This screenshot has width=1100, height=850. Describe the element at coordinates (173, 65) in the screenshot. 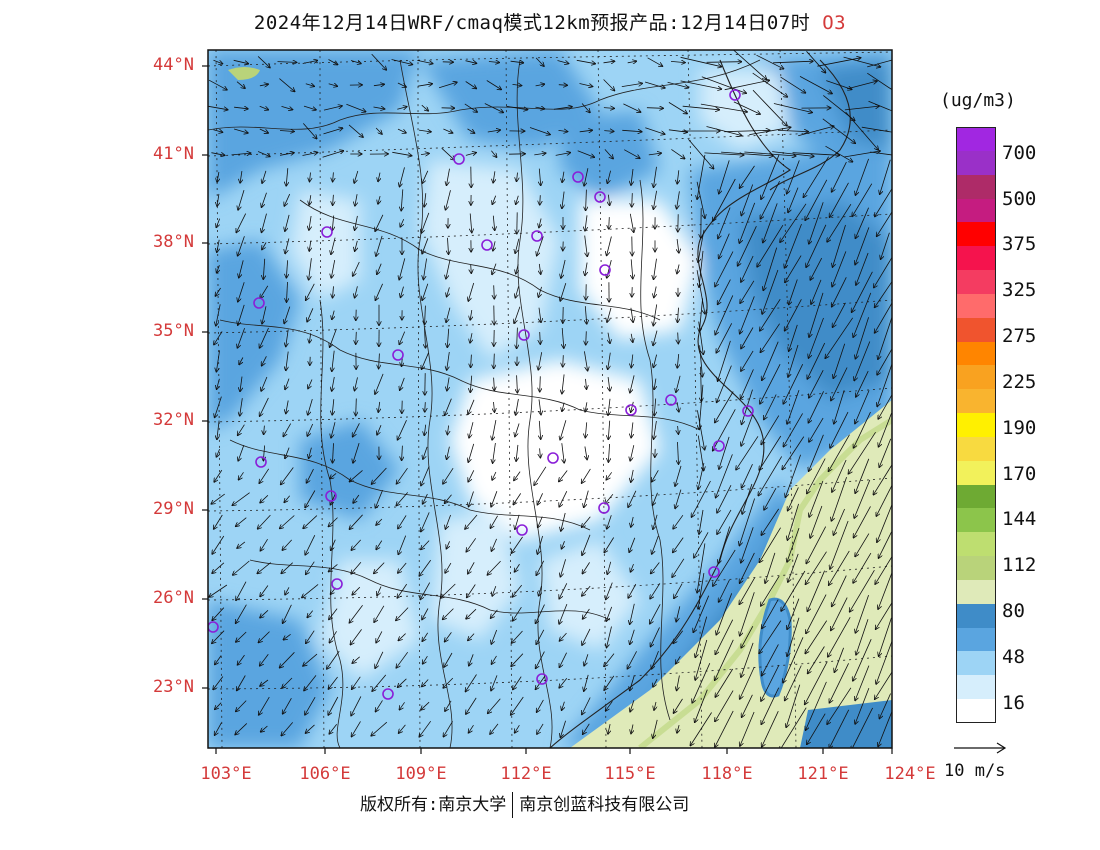

I see `lat-label: 44°N` at that location.